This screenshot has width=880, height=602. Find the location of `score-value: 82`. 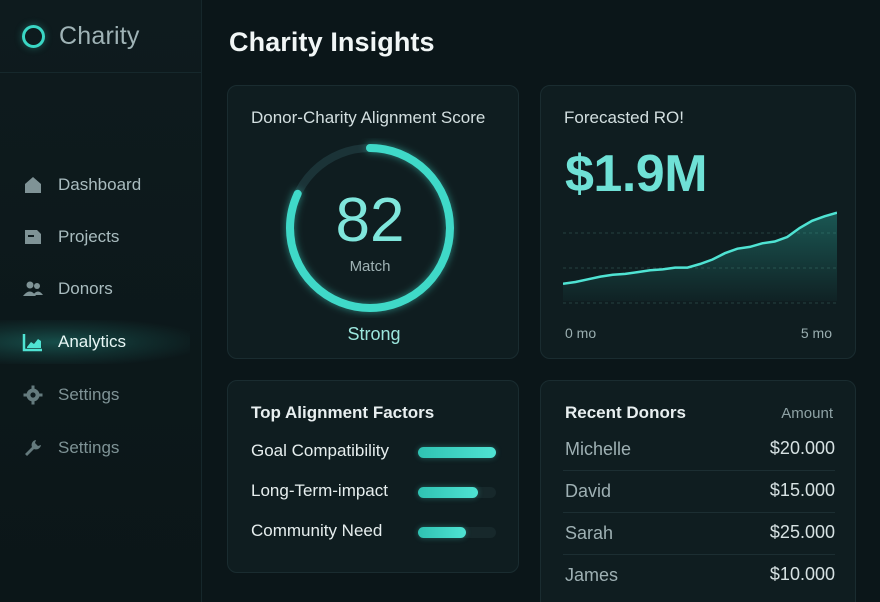

score-value: 82 is located at coordinates (370, 220).